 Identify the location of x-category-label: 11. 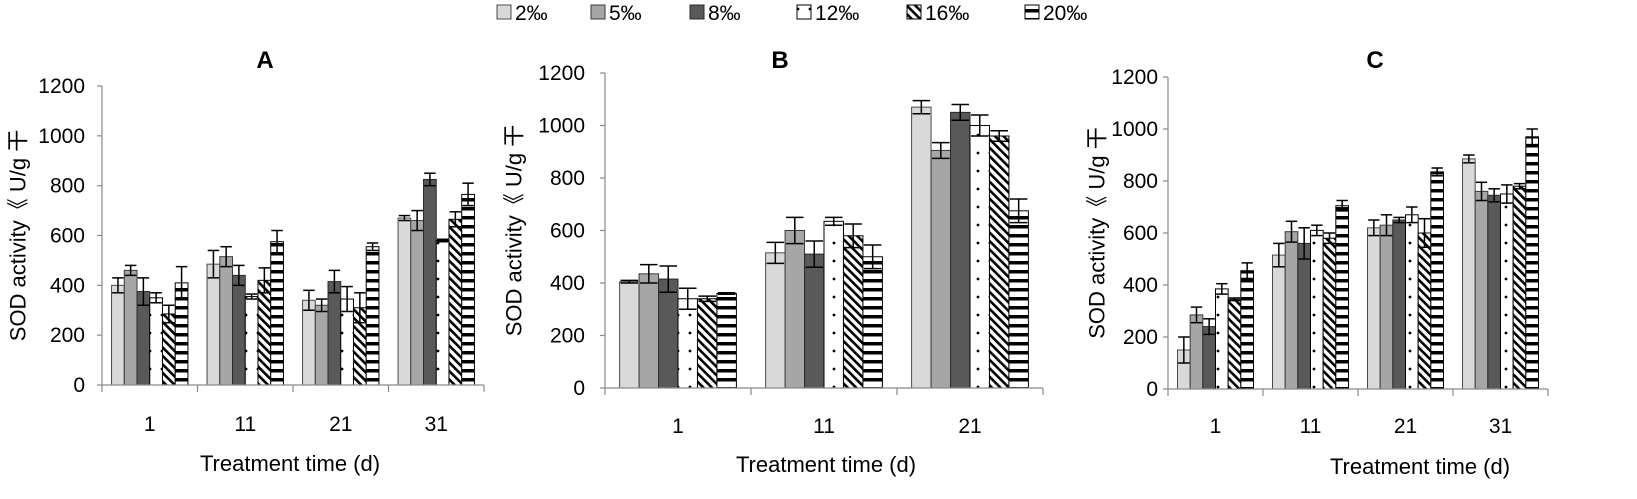
(1311, 426).